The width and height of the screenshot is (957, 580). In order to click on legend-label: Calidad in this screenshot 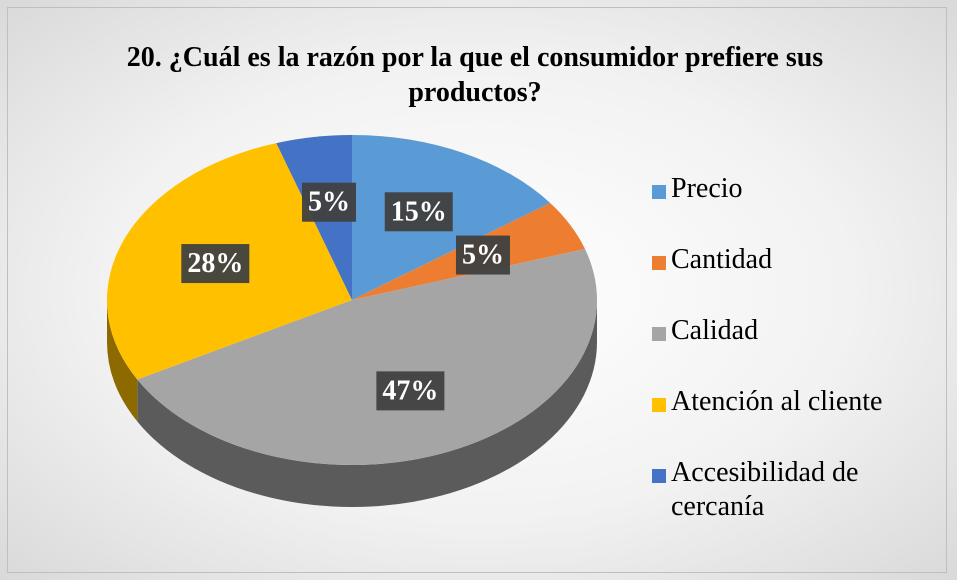, I will do `click(715, 330)`.